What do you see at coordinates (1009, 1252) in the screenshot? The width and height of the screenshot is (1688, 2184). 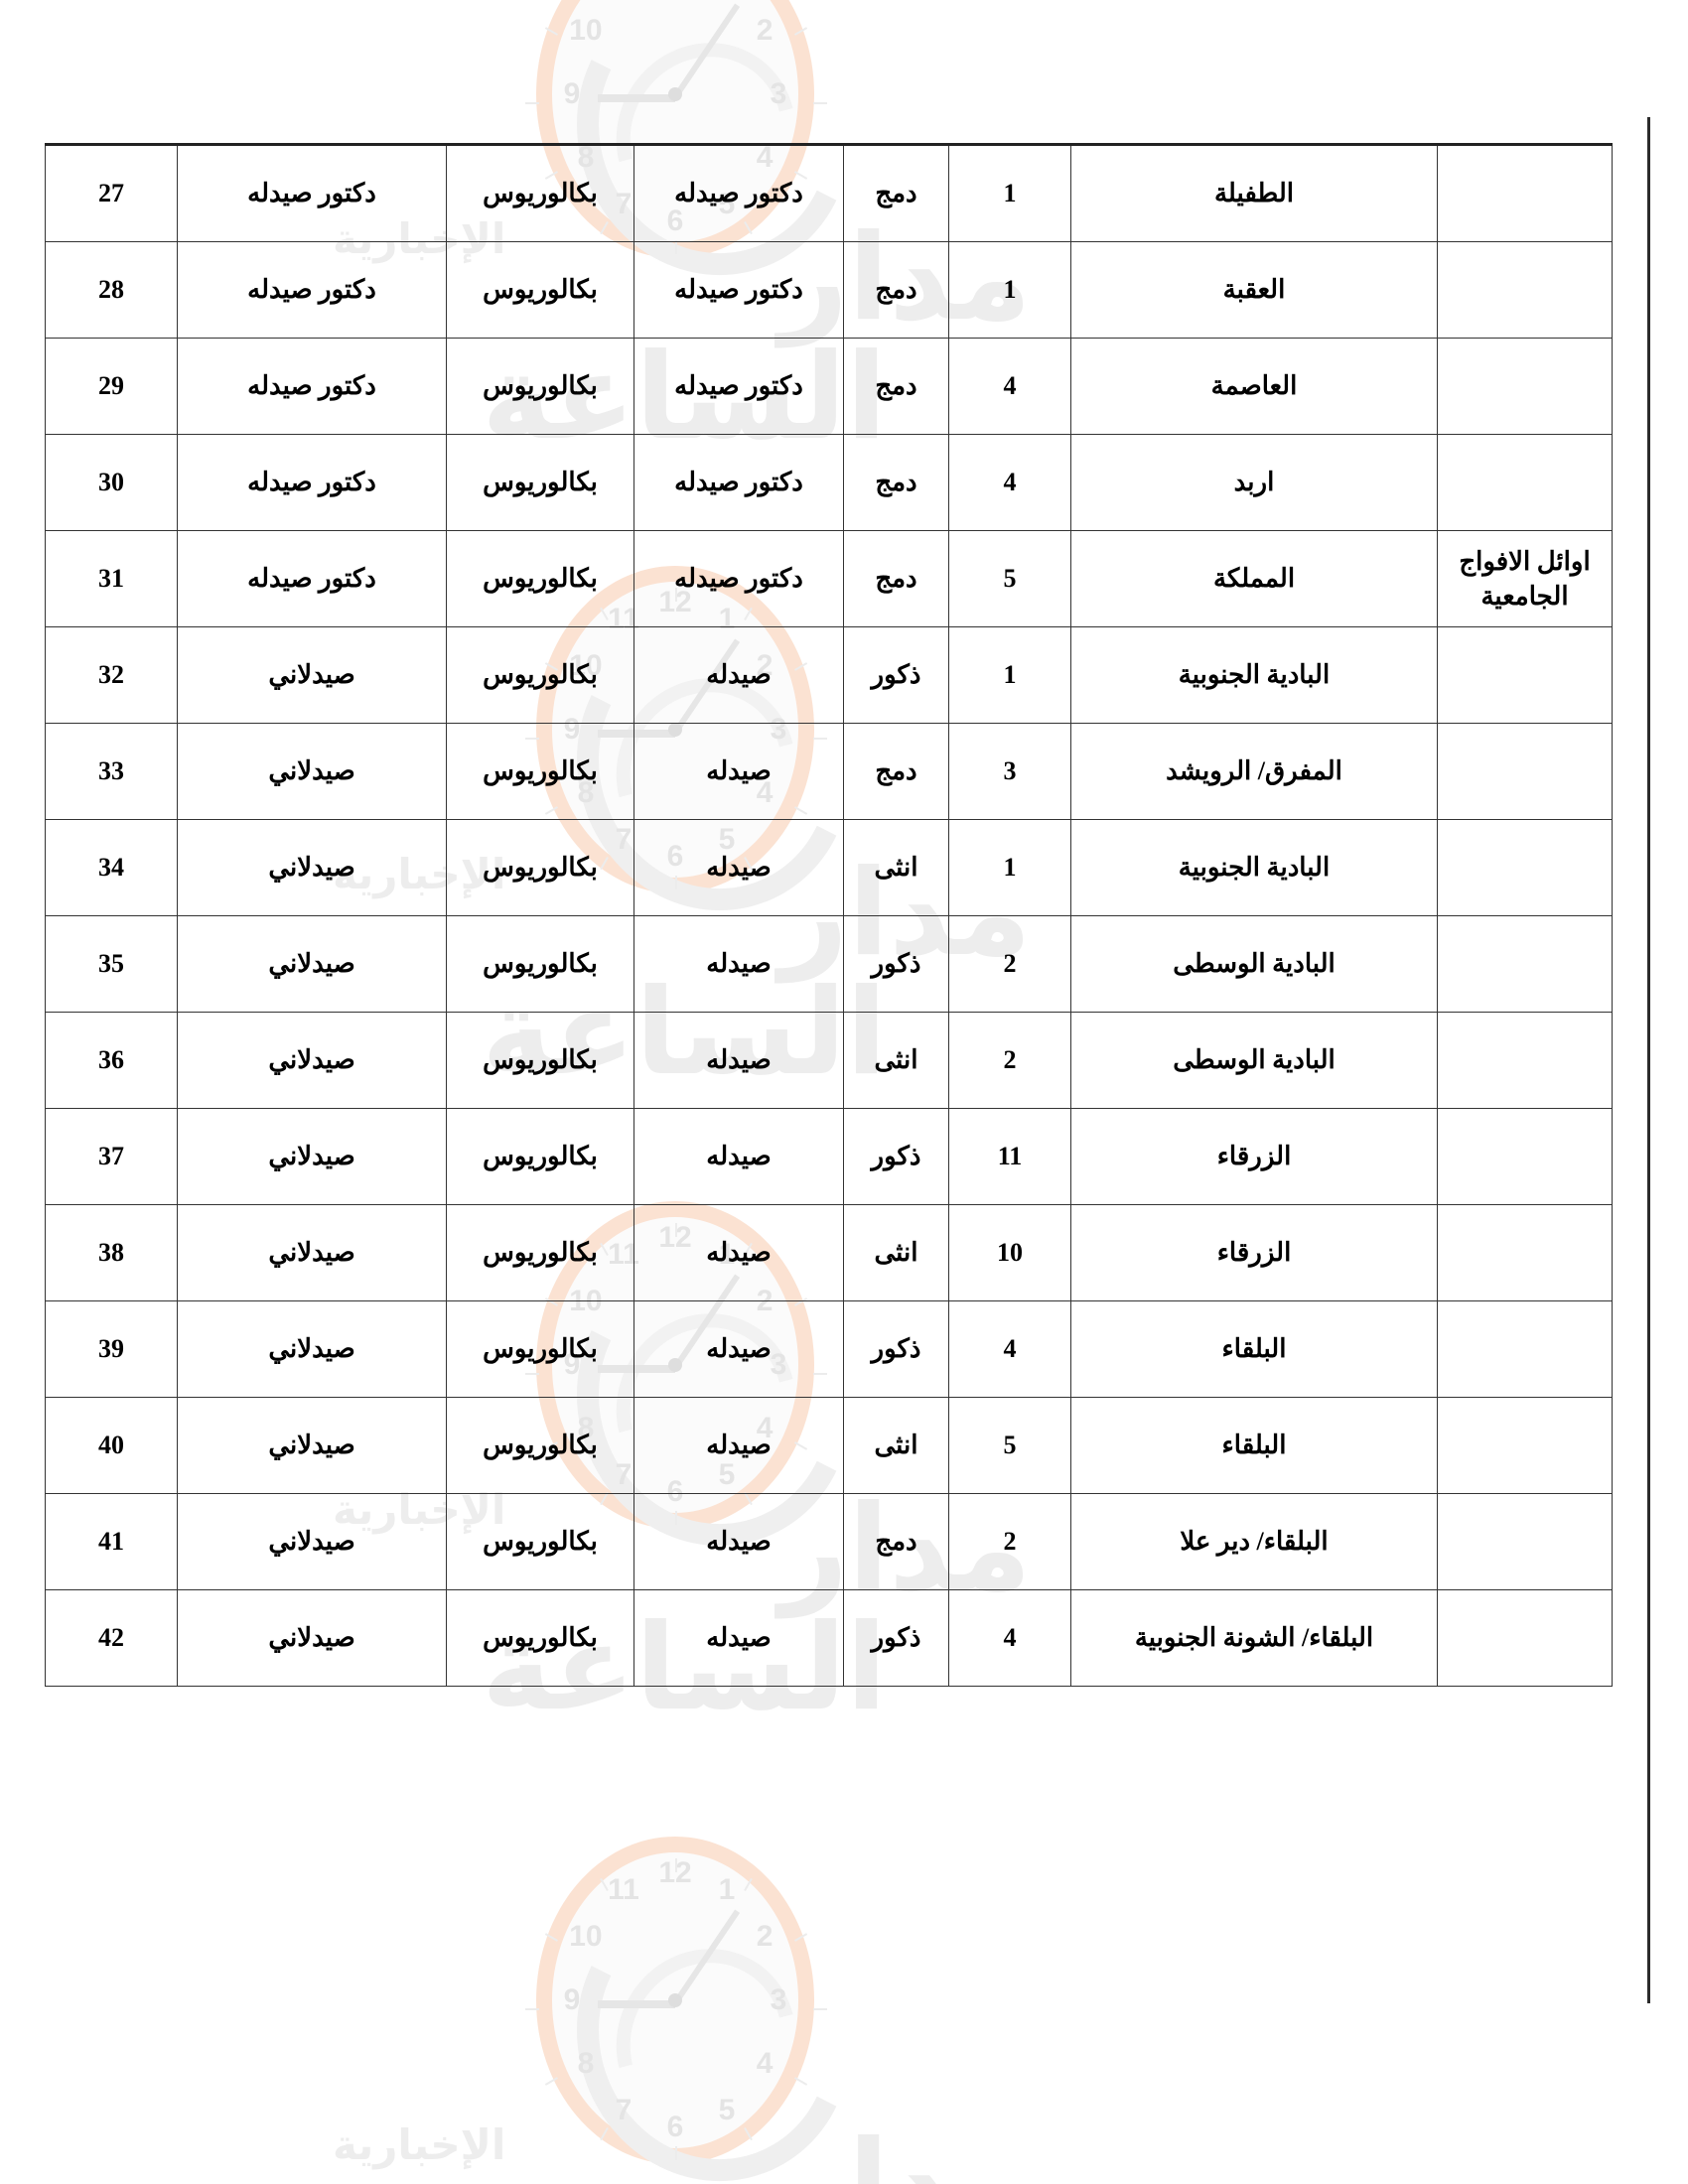 I see `cell-count: 10` at bounding box center [1009, 1252].